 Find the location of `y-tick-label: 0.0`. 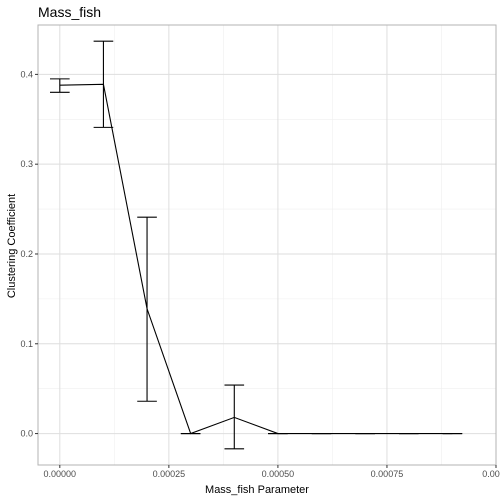

y-tick-label: 0.0 is located at coordinates (26, 434).